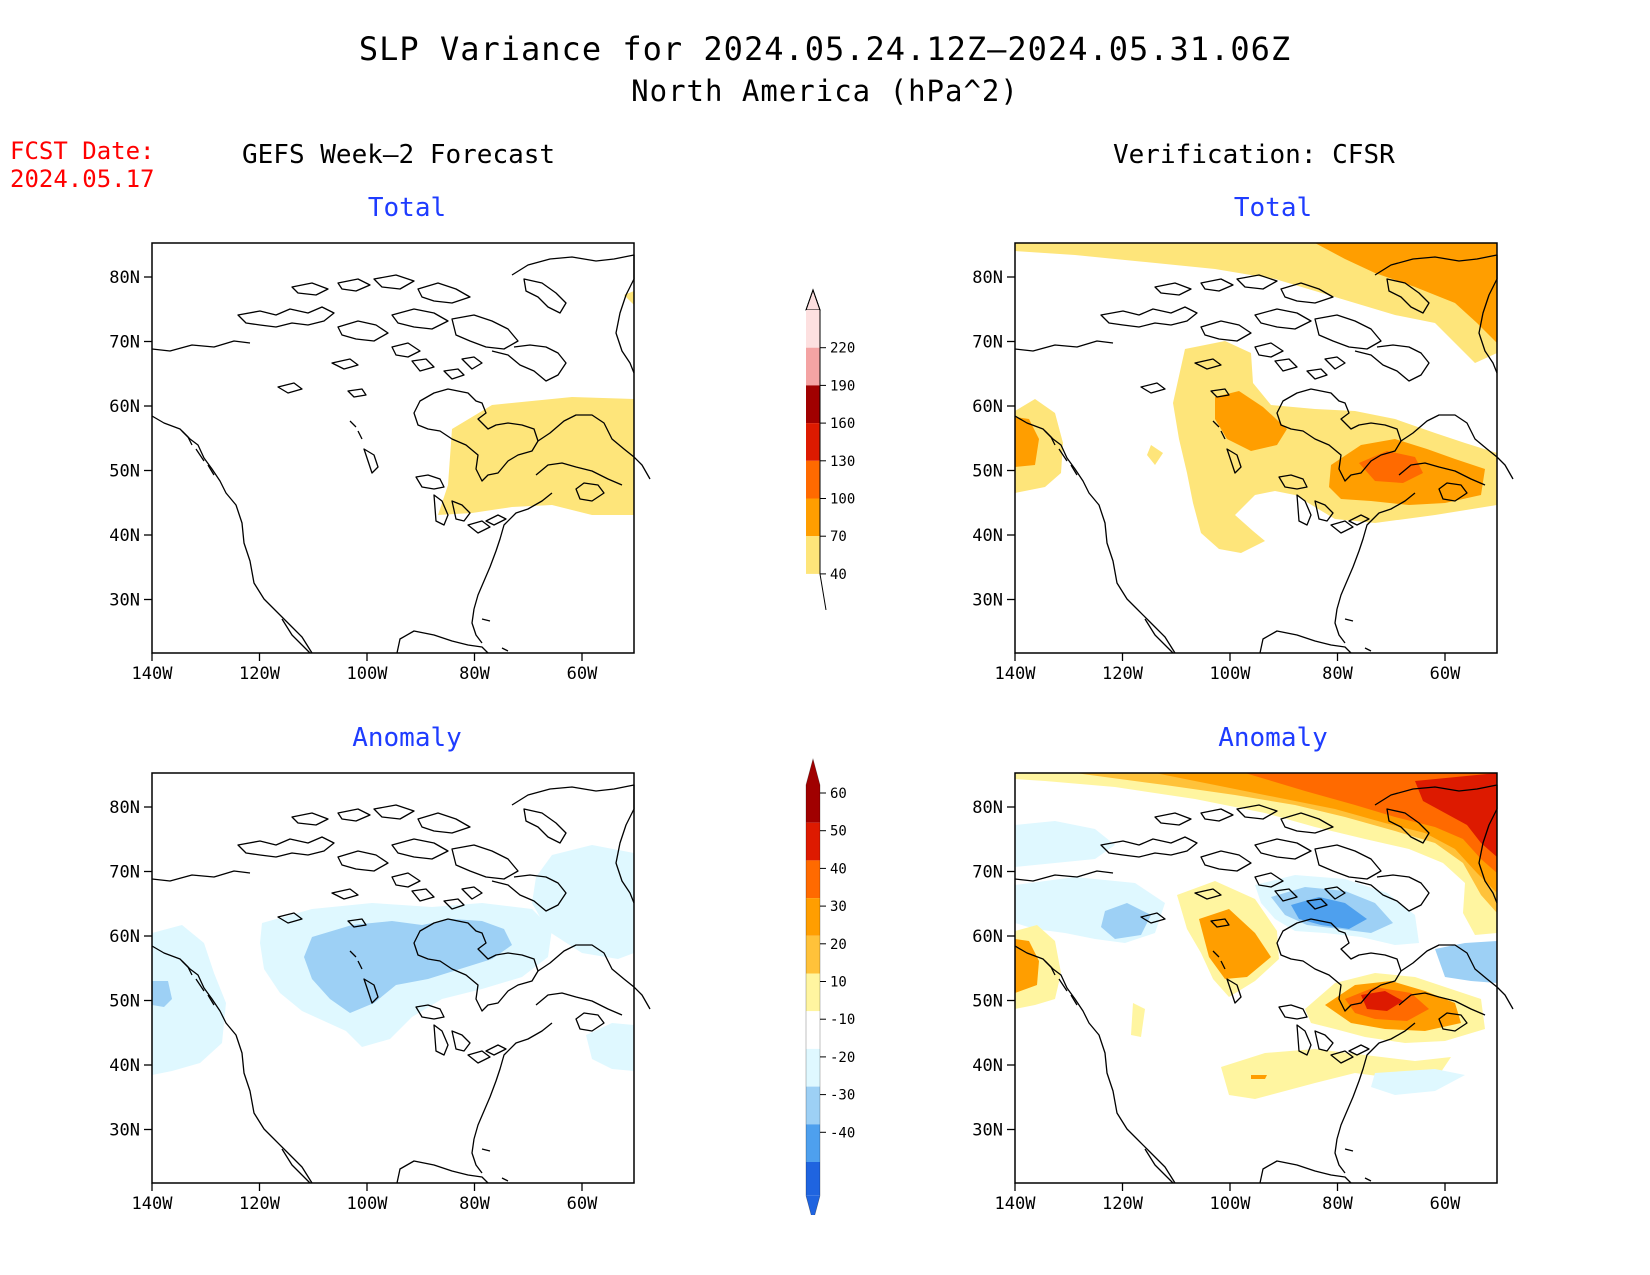 This screenshot has height=1275, width=1650. I want to click on contour-neg20-neg10-ne, so click(583, 902).